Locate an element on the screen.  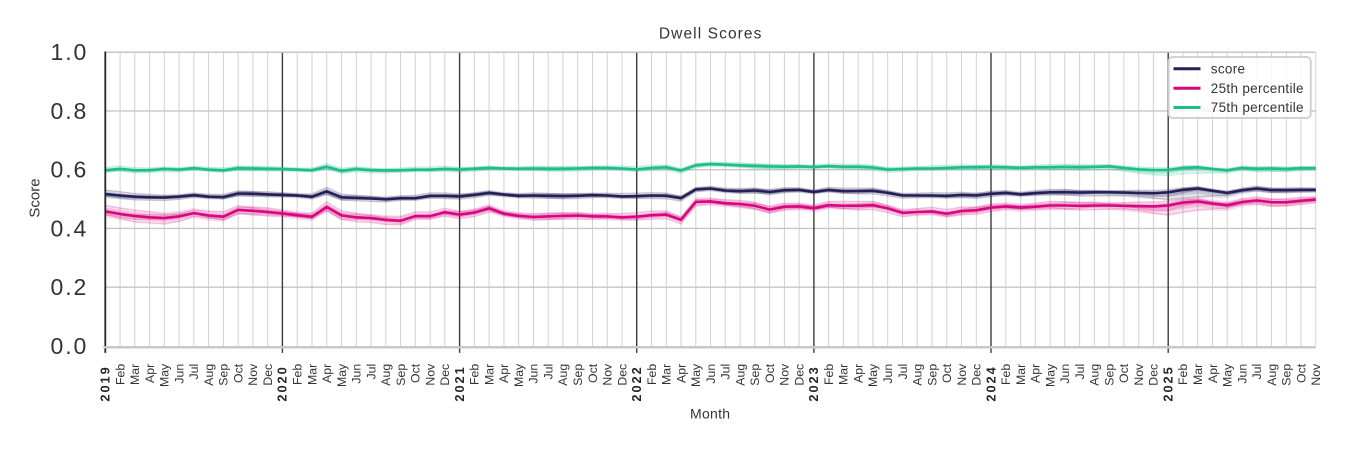
svg-text: 0.8 is located at coordinates (70, 111).